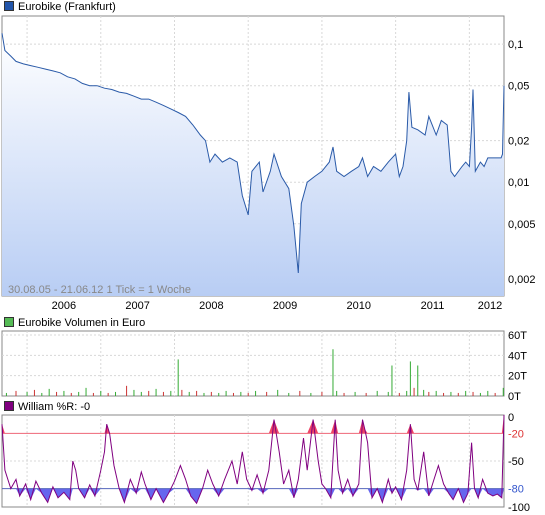 The width and height of the screenshot is (545, 515). Describe the element at coordinates (511, 418) in the screenshot. I see `williams-y-tick-label: 0` at that location.